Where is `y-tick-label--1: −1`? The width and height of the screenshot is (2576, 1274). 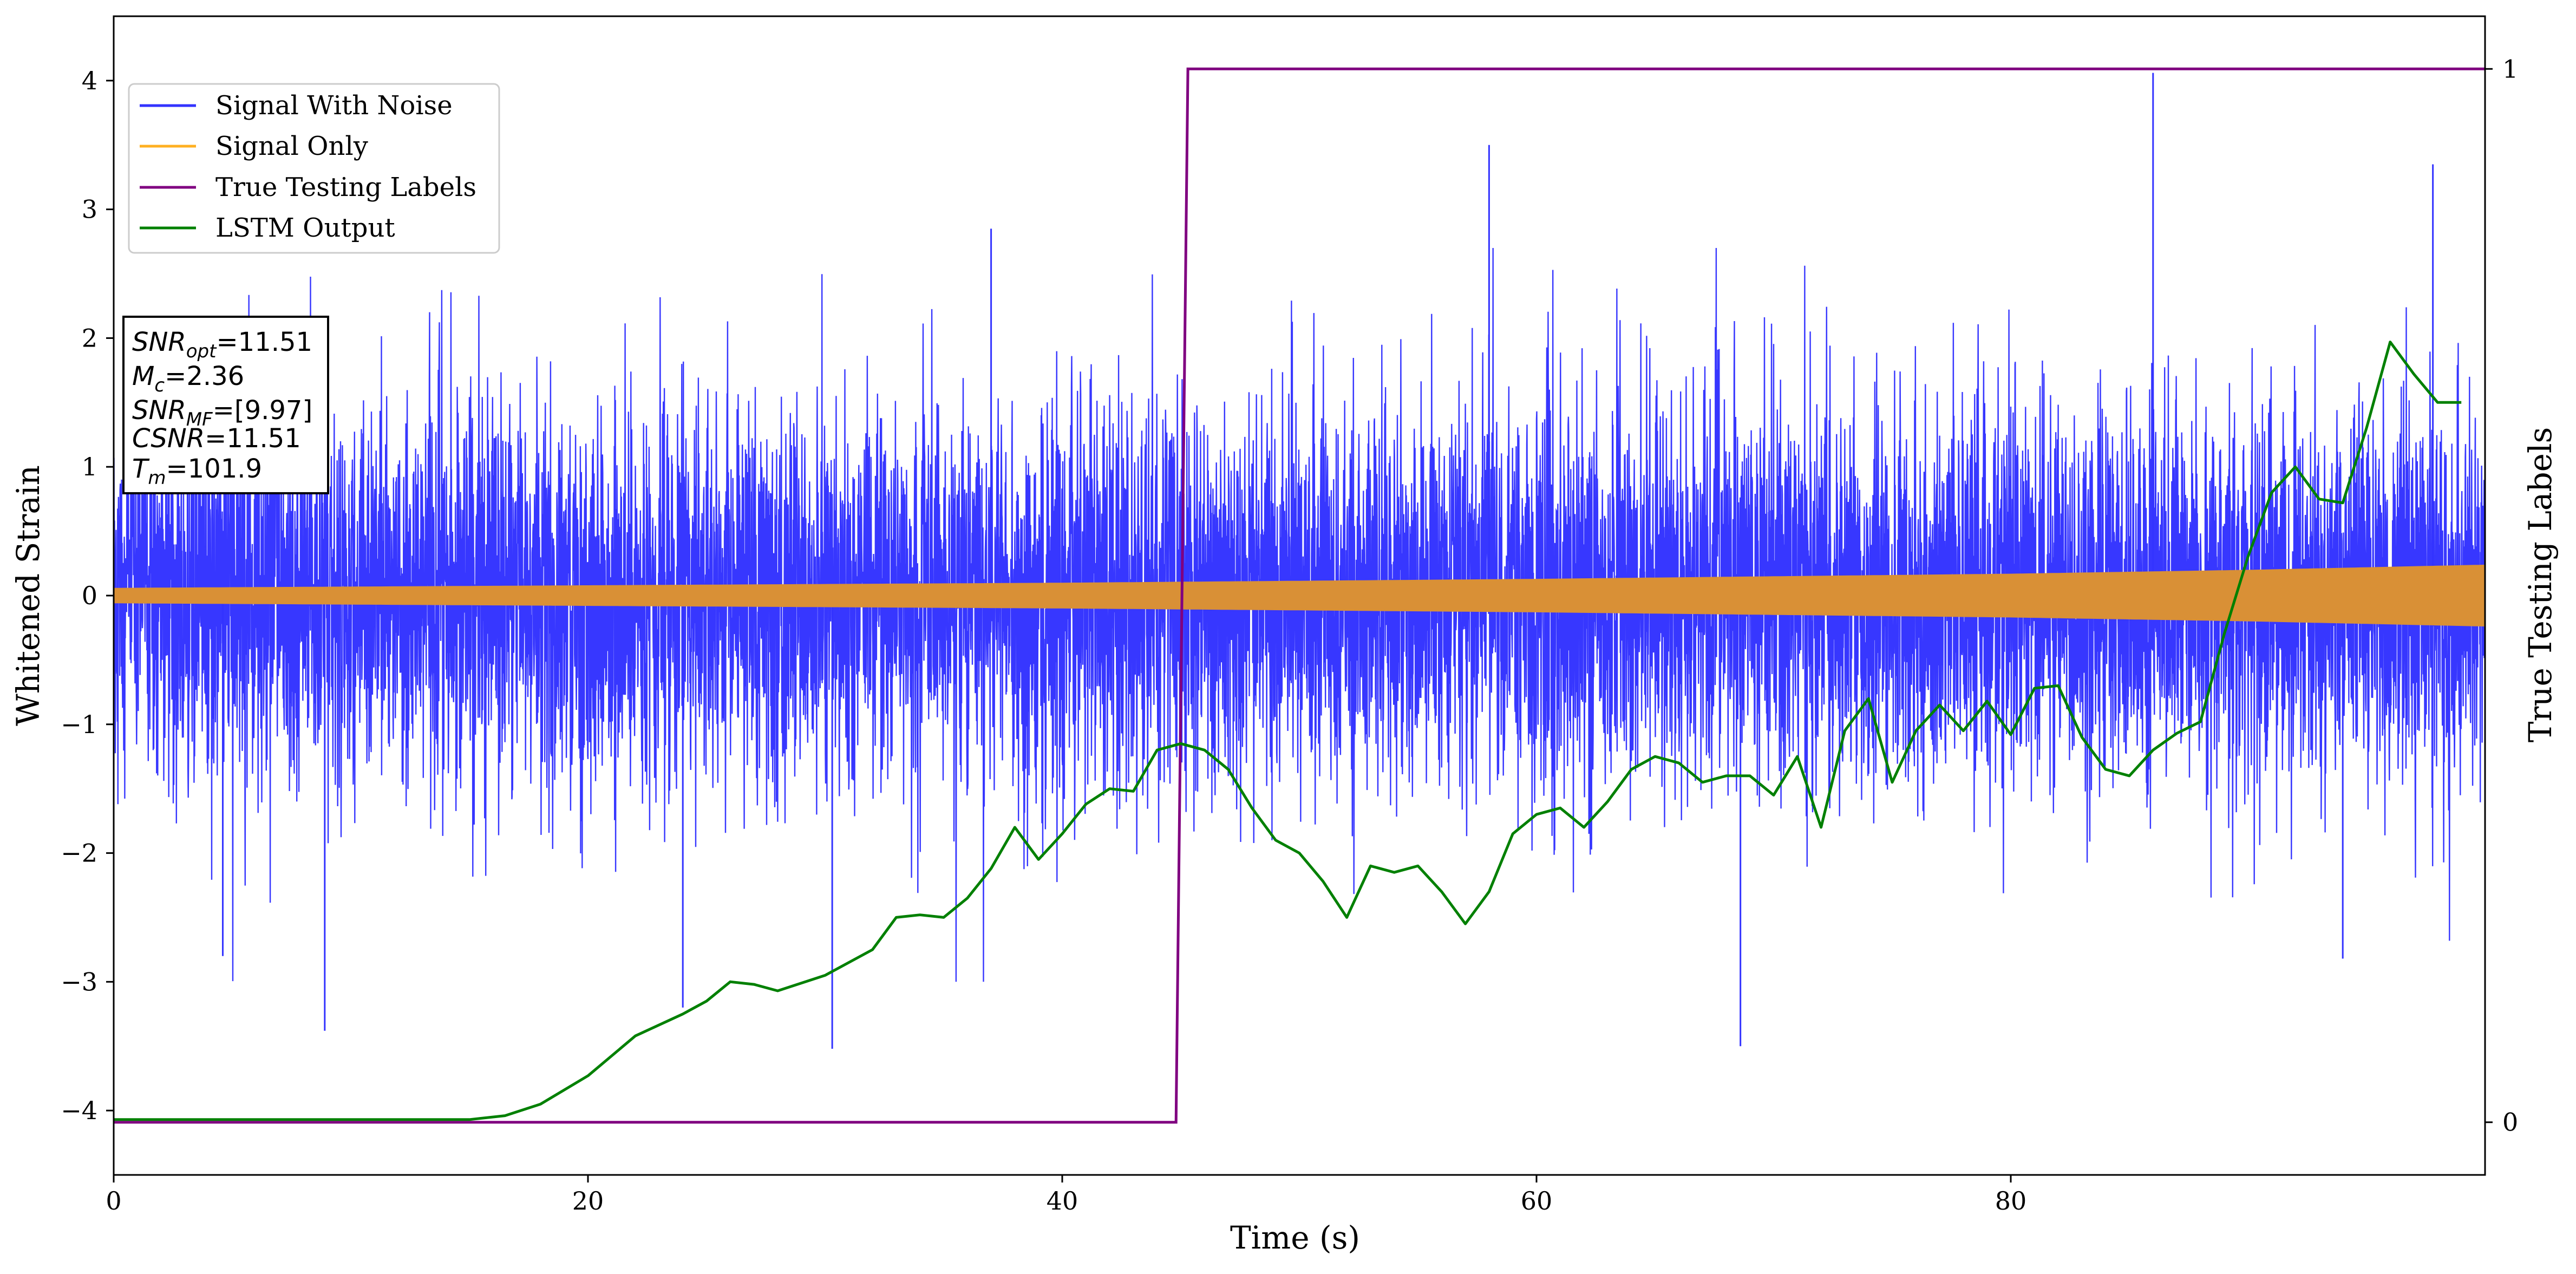
y-tick-label--1: −1 is located at coordinates (79, 724).